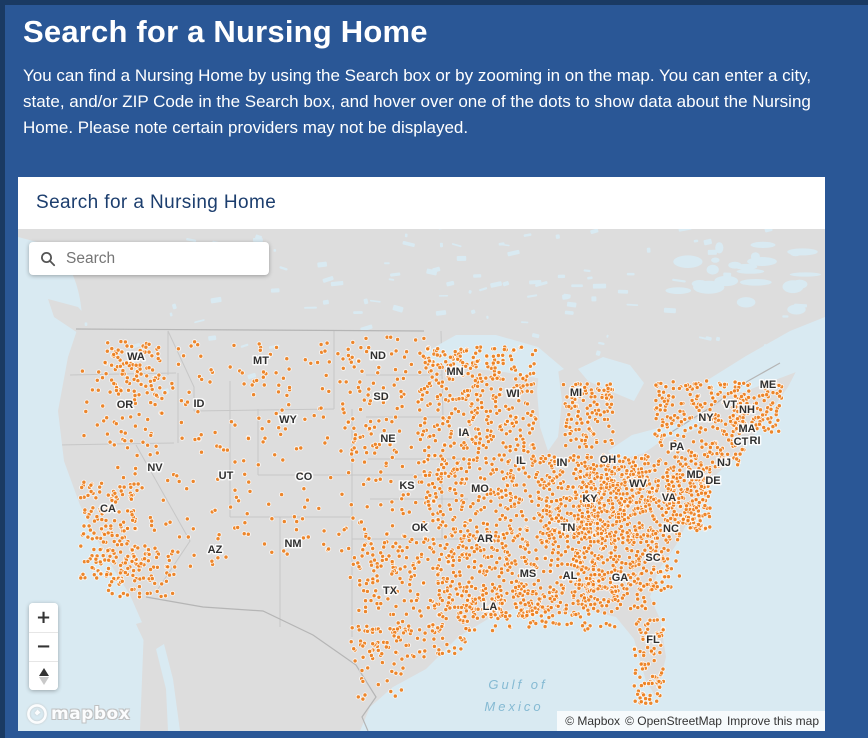 Image resolution: width=868 pixels, height=738 pixels. I want to click on mapbox-logo-link: mapbox, so click(78, 714).